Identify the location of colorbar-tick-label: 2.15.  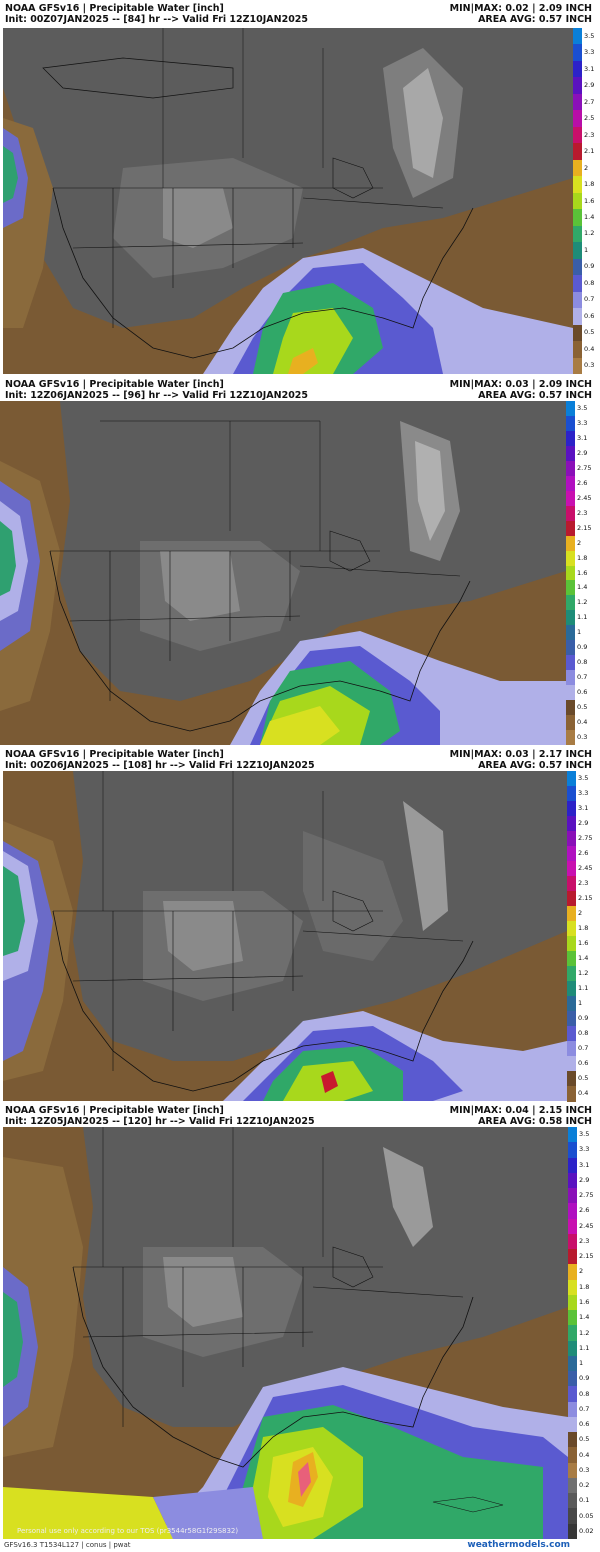
(585, 898).